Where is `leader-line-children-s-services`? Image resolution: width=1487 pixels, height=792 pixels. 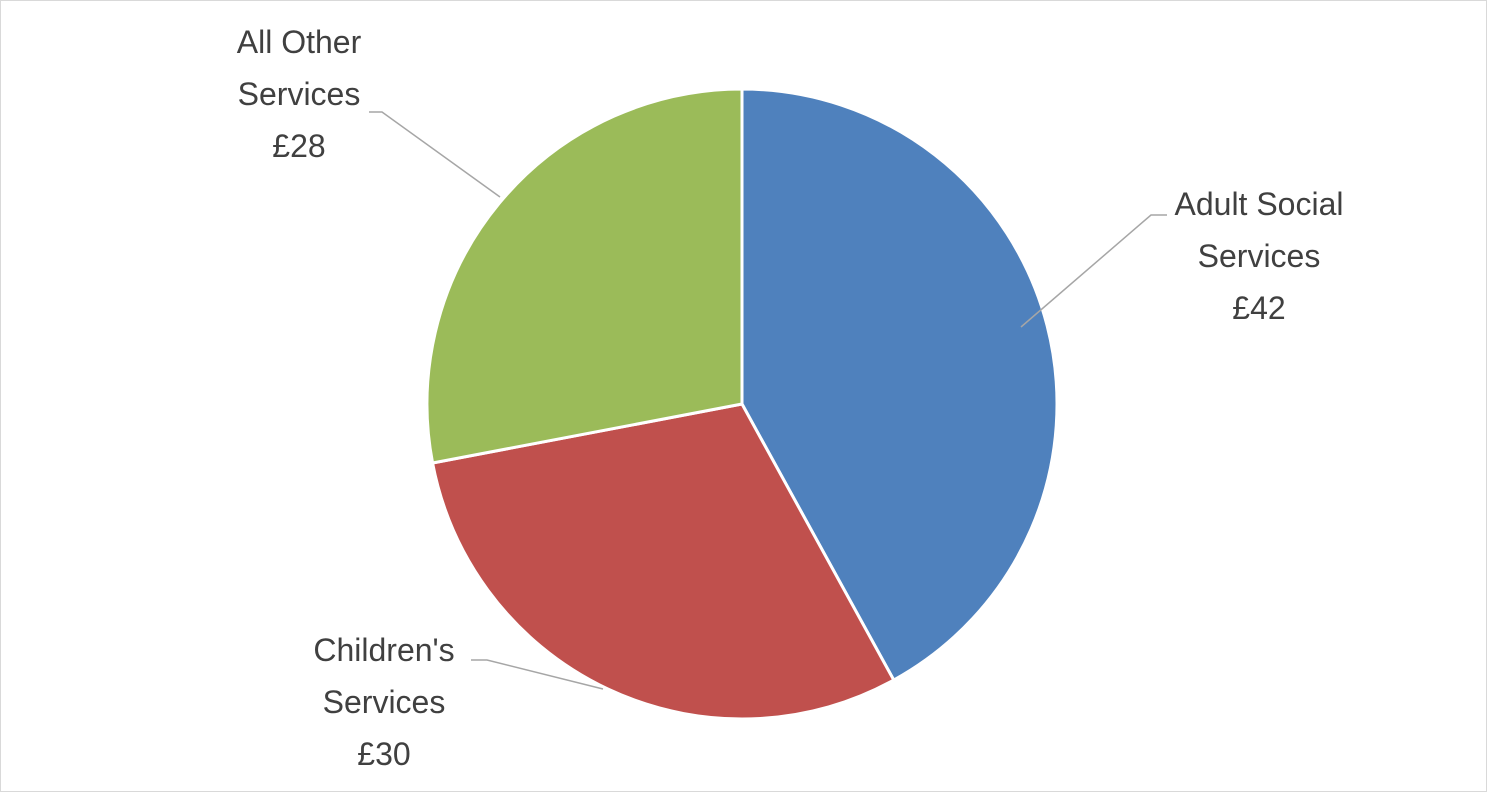 leader-line-children-s-services is located at coordinates (537, 674).